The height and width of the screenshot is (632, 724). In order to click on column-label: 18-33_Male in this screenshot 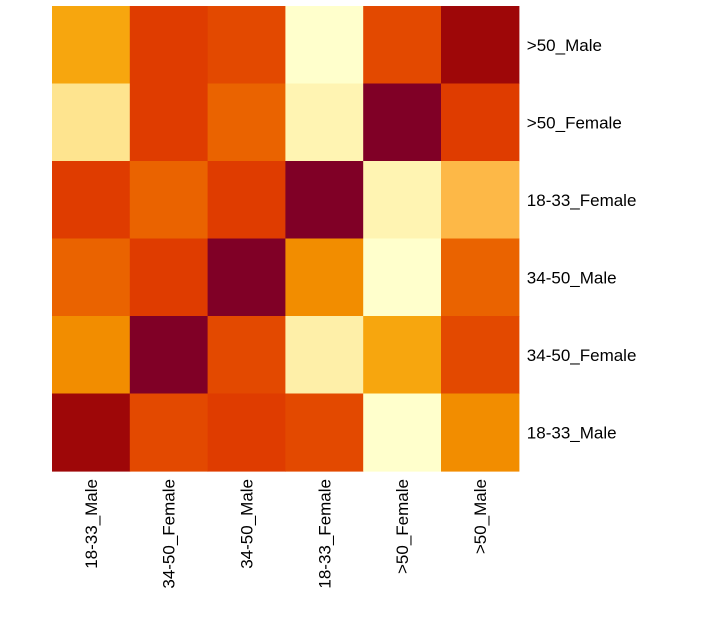, I will do `click(91, 524)`.